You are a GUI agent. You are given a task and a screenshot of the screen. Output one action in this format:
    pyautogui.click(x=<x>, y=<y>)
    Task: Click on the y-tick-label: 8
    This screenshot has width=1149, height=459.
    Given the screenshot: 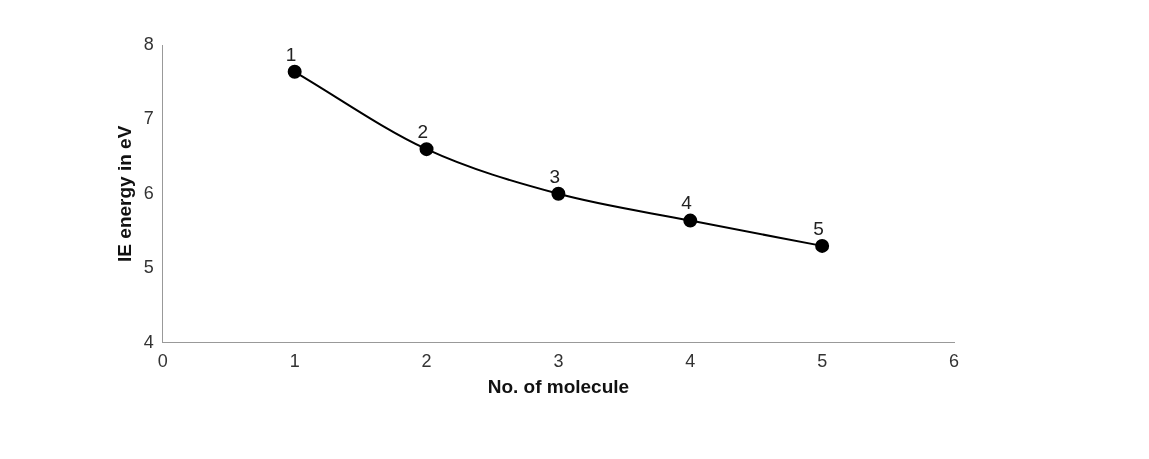 What is the action you would take?
    pyautogui.click(x=148, y=43)
    